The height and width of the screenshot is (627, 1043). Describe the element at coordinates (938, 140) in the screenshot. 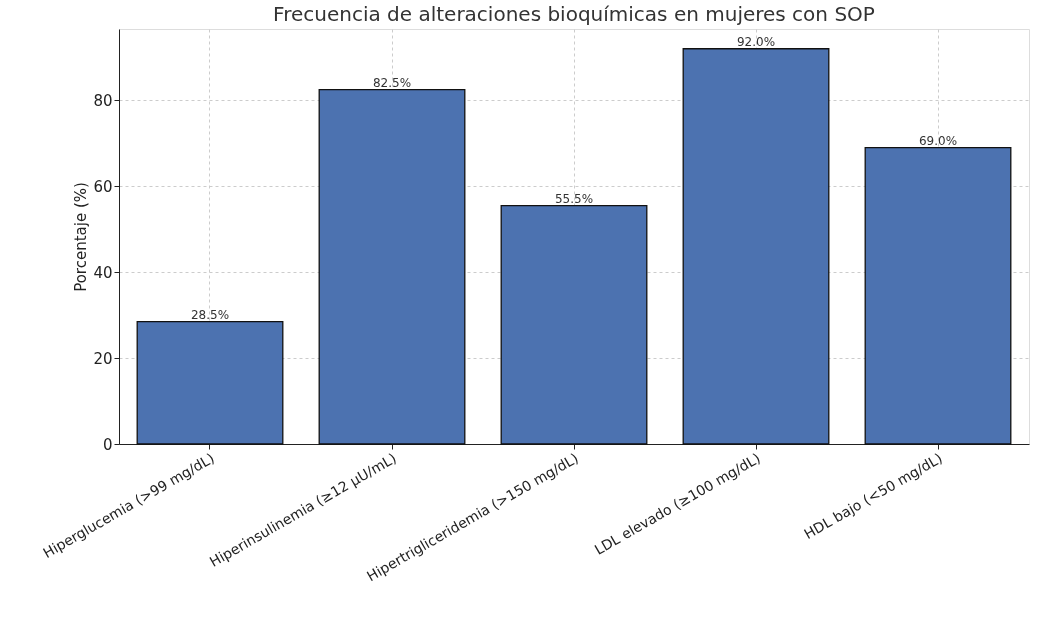

I see `data-label: 69.0%` at that location.